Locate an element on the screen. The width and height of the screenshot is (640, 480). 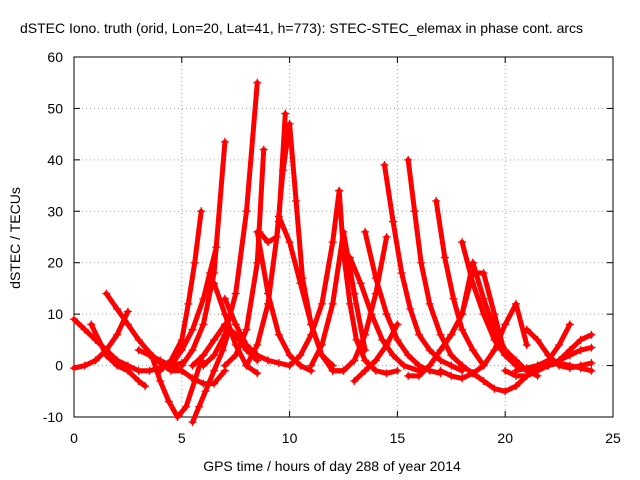
y-tick-label: 60 is located at coordinates (55, 57).